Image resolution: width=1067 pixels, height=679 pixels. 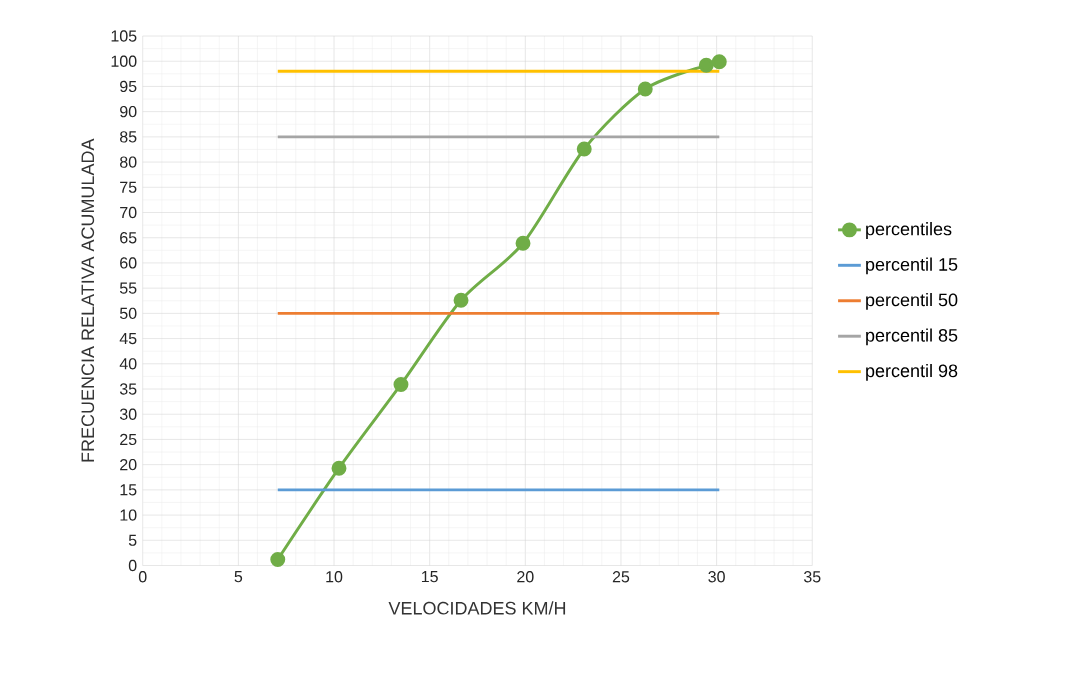 What do you see at coordinates (716, 577) in the screenshot?
I see `x-tick-label: 30` at bounding box center [716, 577].